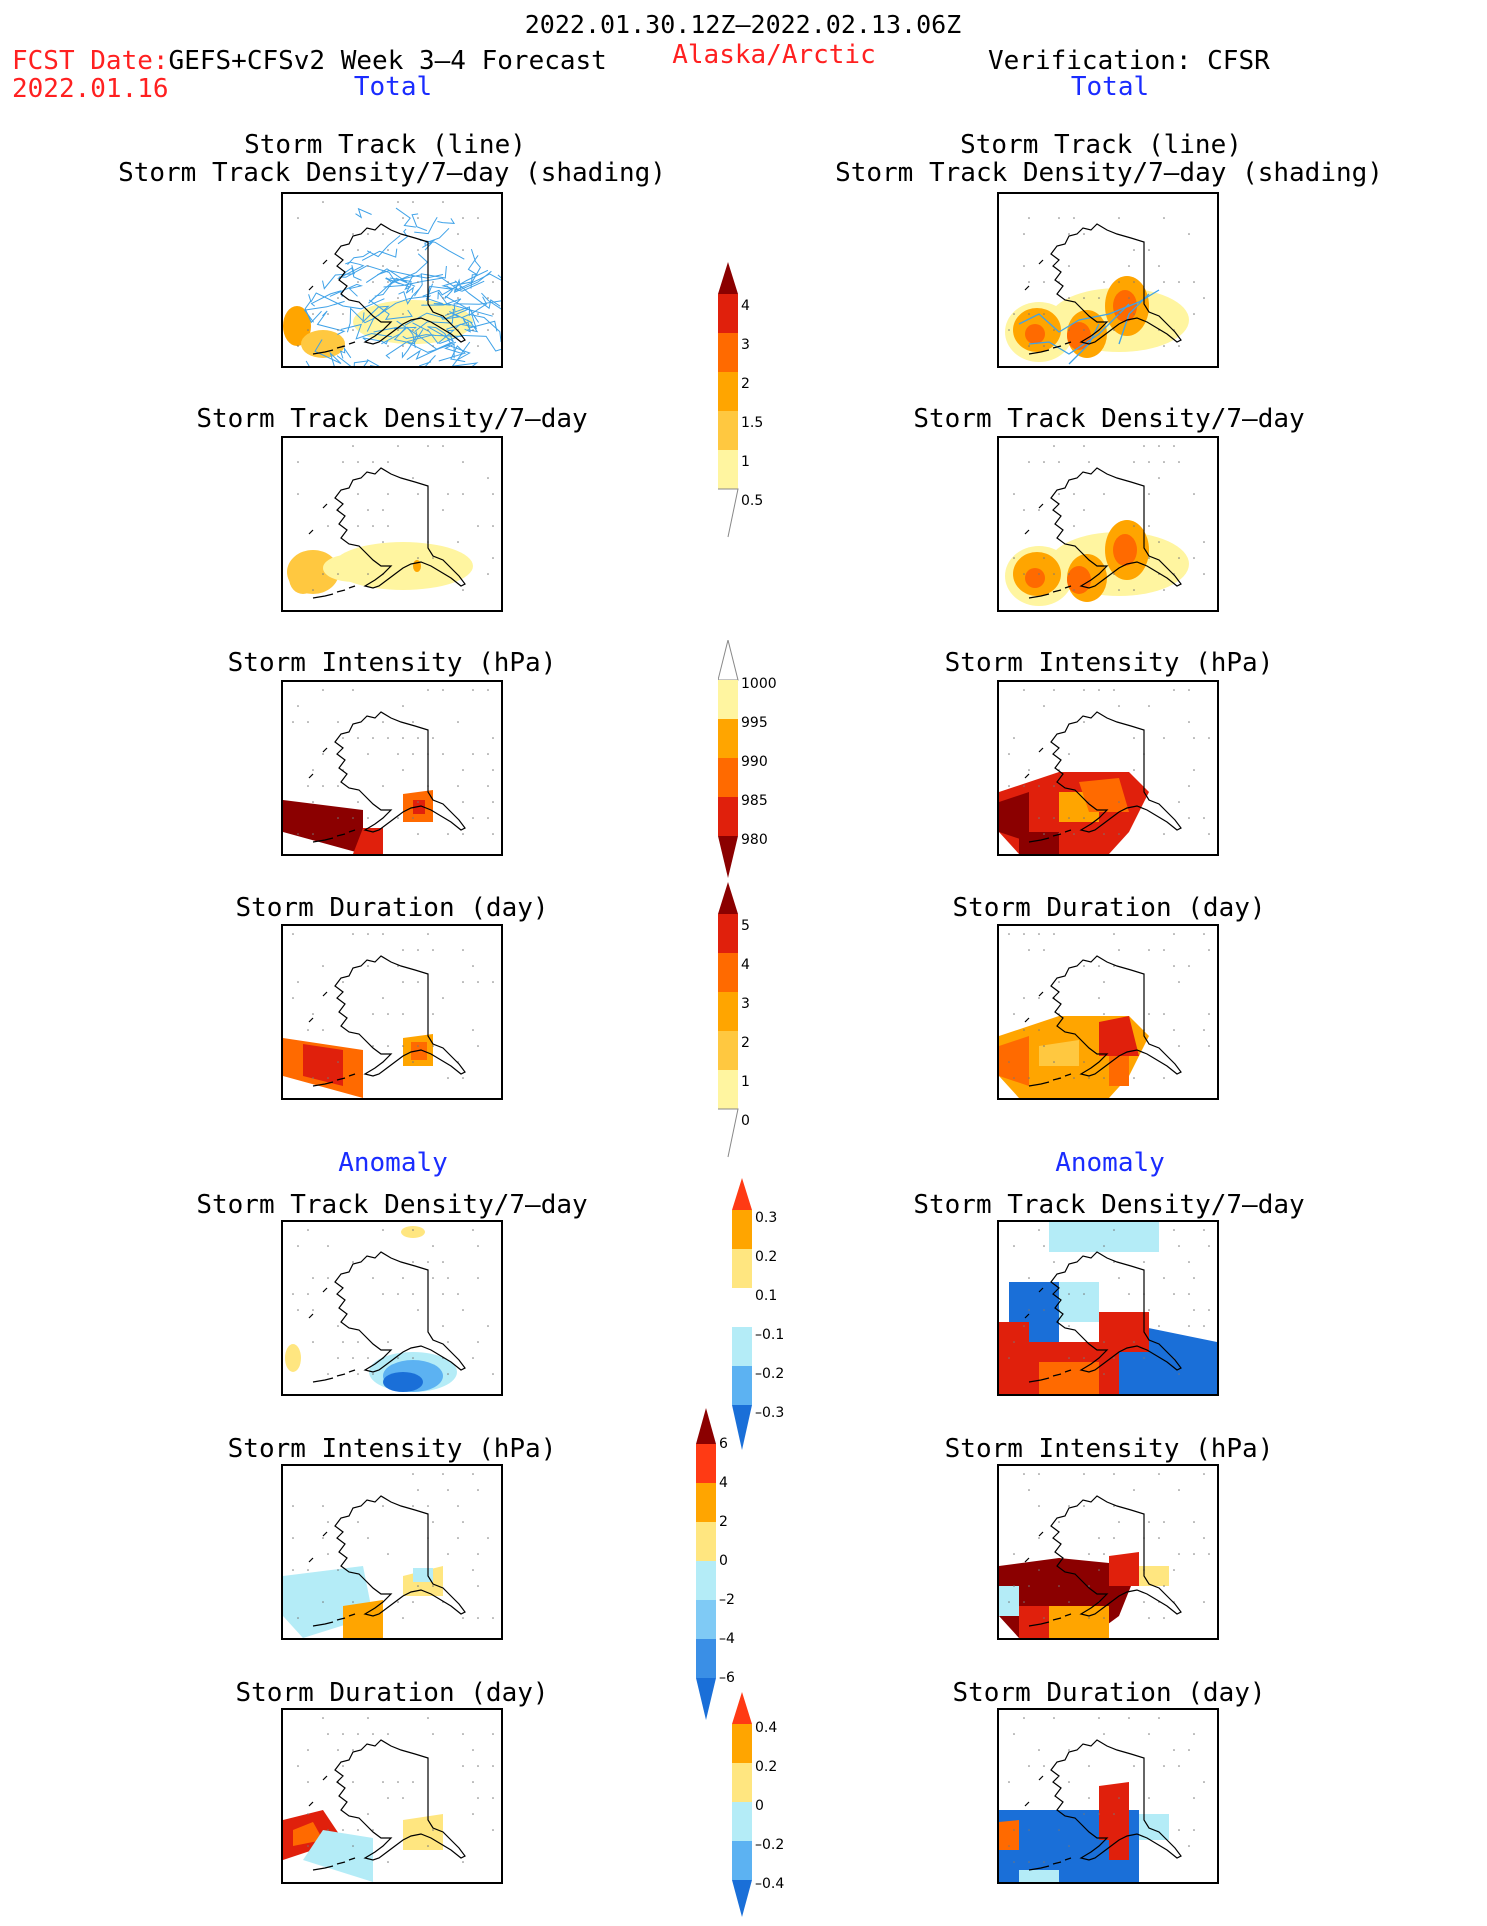 The width and height of the screenshot is (1487, 1926). I want to click on cb-density-label-0: 4, so click(745, 306).